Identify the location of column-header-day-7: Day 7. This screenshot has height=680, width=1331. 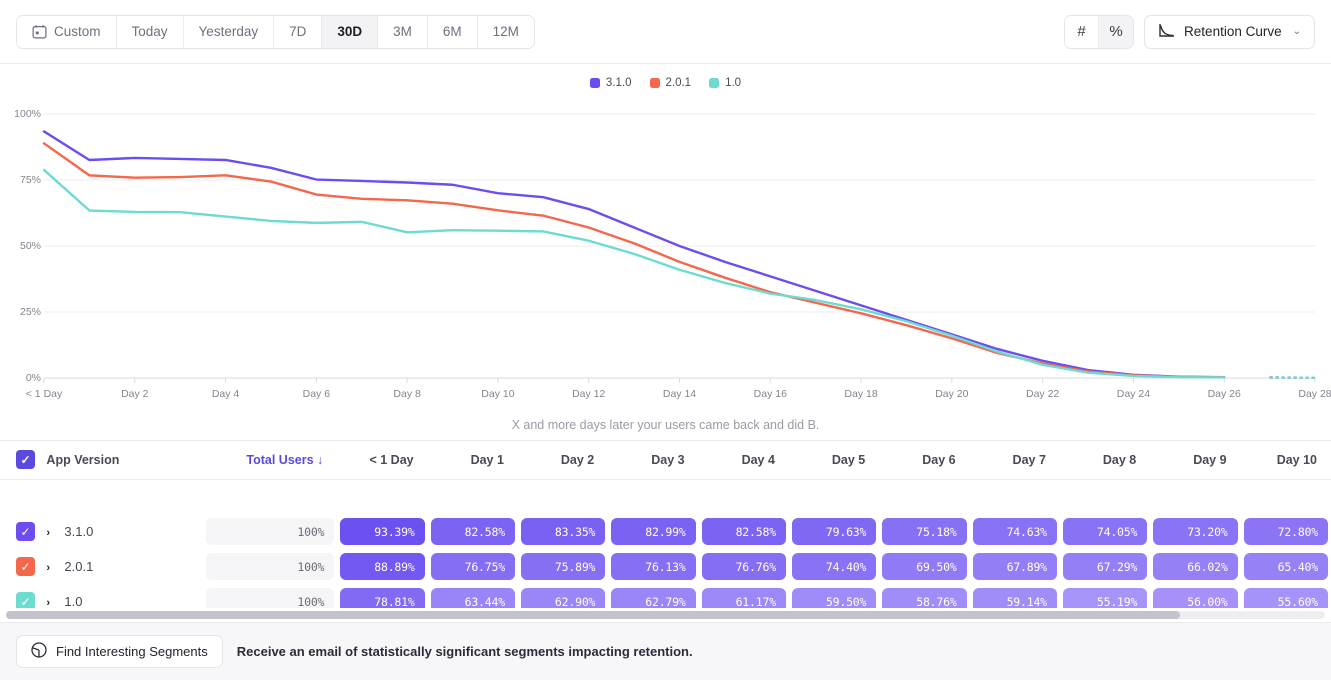
(1014, 460).